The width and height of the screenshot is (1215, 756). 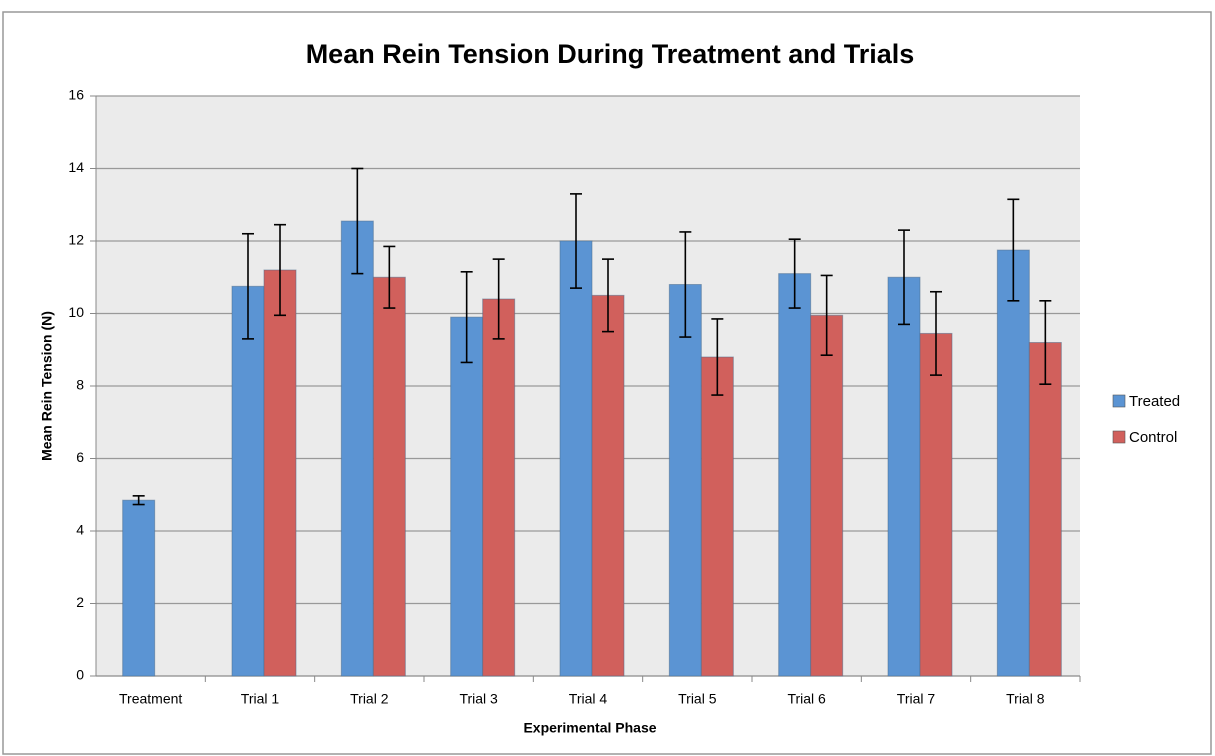 I want to click on x-tick-label: Treatment, so click(x=150, y=699).